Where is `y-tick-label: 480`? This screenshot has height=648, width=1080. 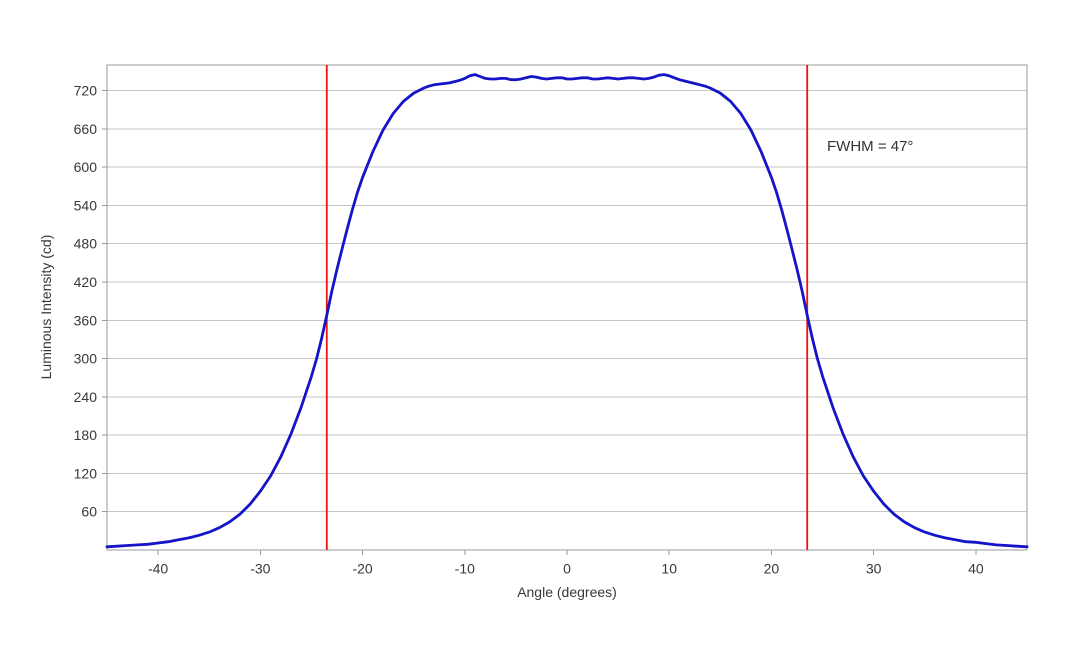 y-tick-label: 480 is located at coordinates (86, 244).